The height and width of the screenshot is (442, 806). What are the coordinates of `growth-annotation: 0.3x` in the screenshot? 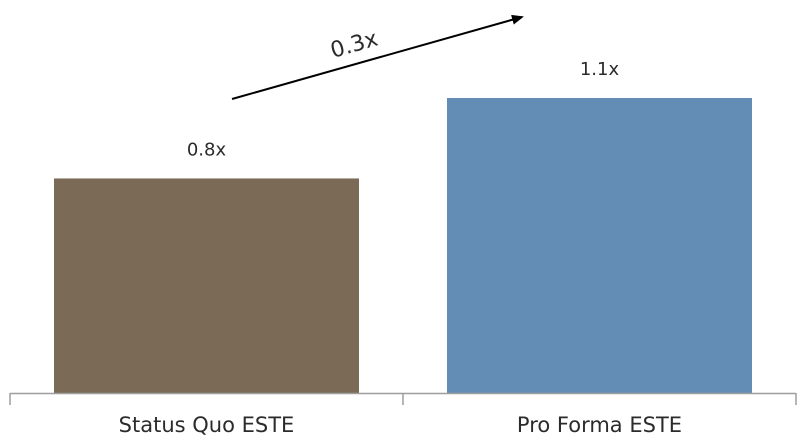 It's located at (377, 57).